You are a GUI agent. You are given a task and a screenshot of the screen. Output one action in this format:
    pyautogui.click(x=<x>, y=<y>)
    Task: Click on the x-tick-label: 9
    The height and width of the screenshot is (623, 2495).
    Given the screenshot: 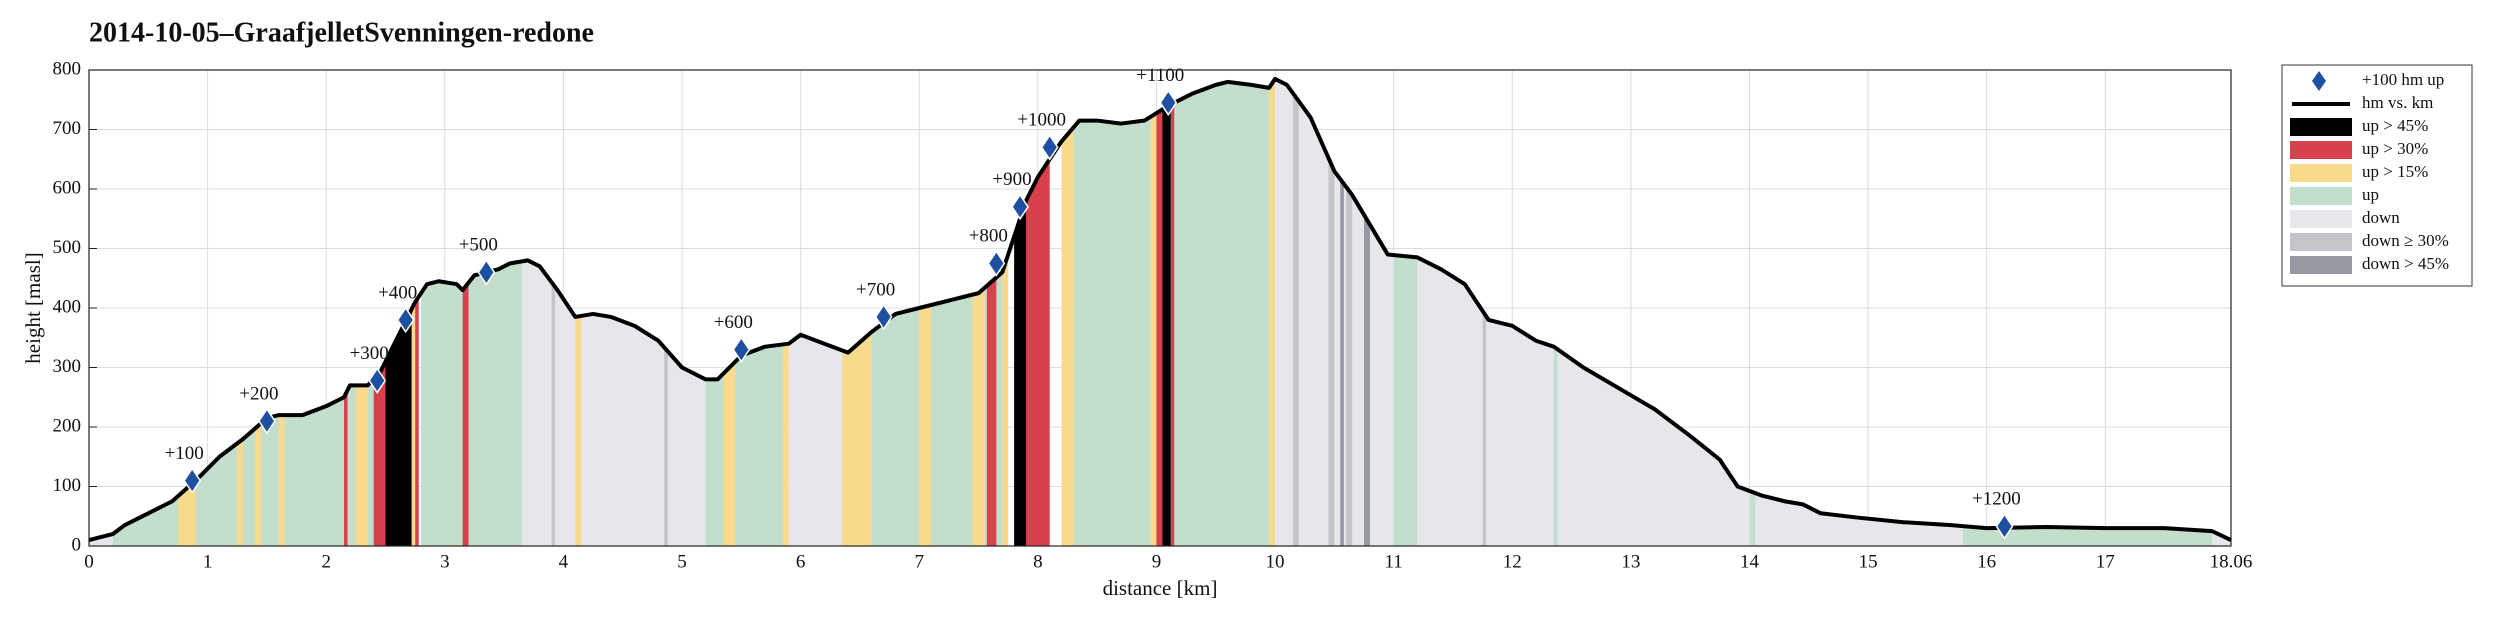 What is the action you would take?
    pyautogui.click(x=1157, y=561)
    